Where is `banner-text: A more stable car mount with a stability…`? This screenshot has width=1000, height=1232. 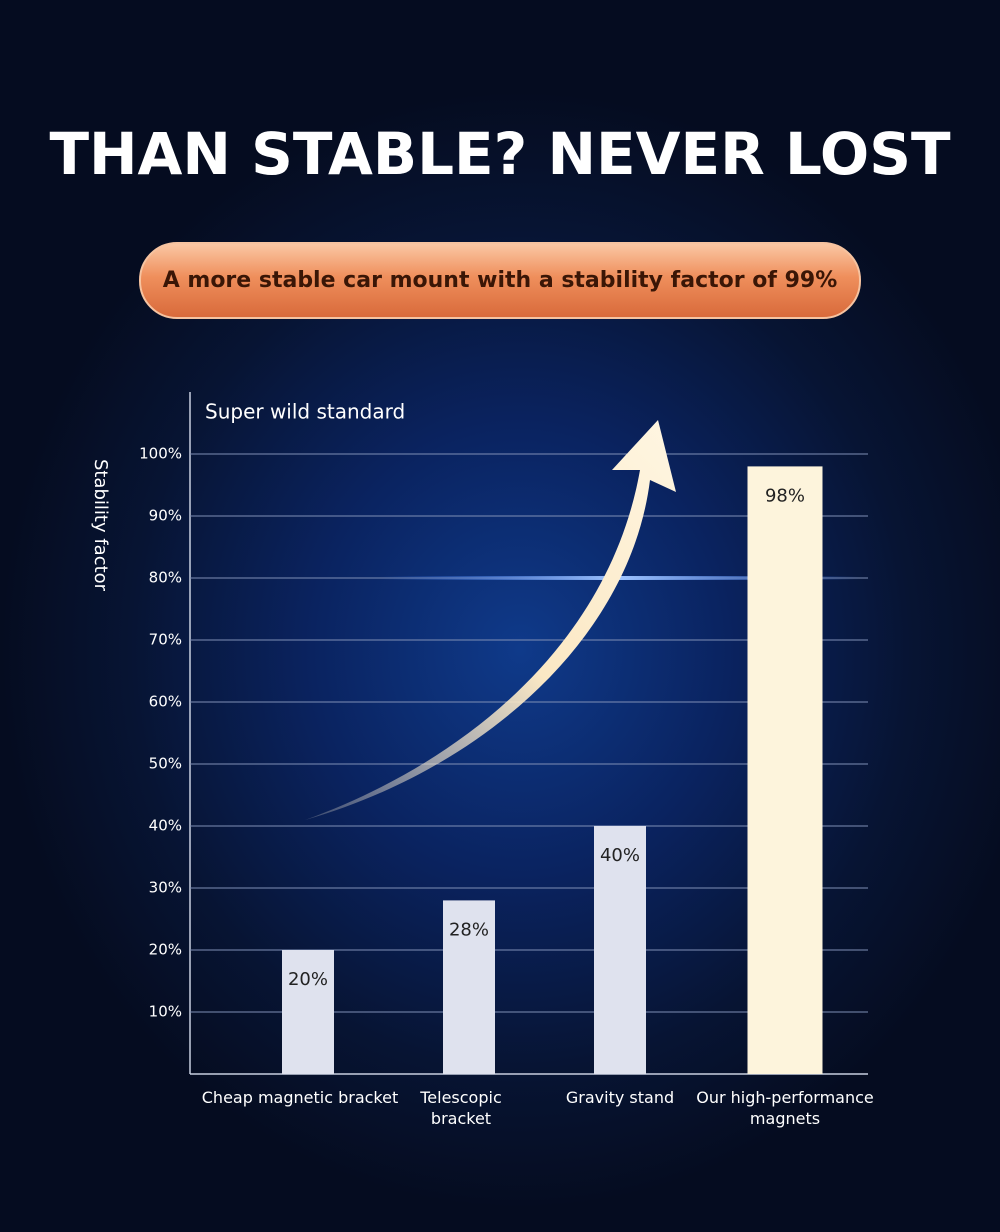 banner-text: A more stable car mount with a stability… is located at coordinates (500, 280).